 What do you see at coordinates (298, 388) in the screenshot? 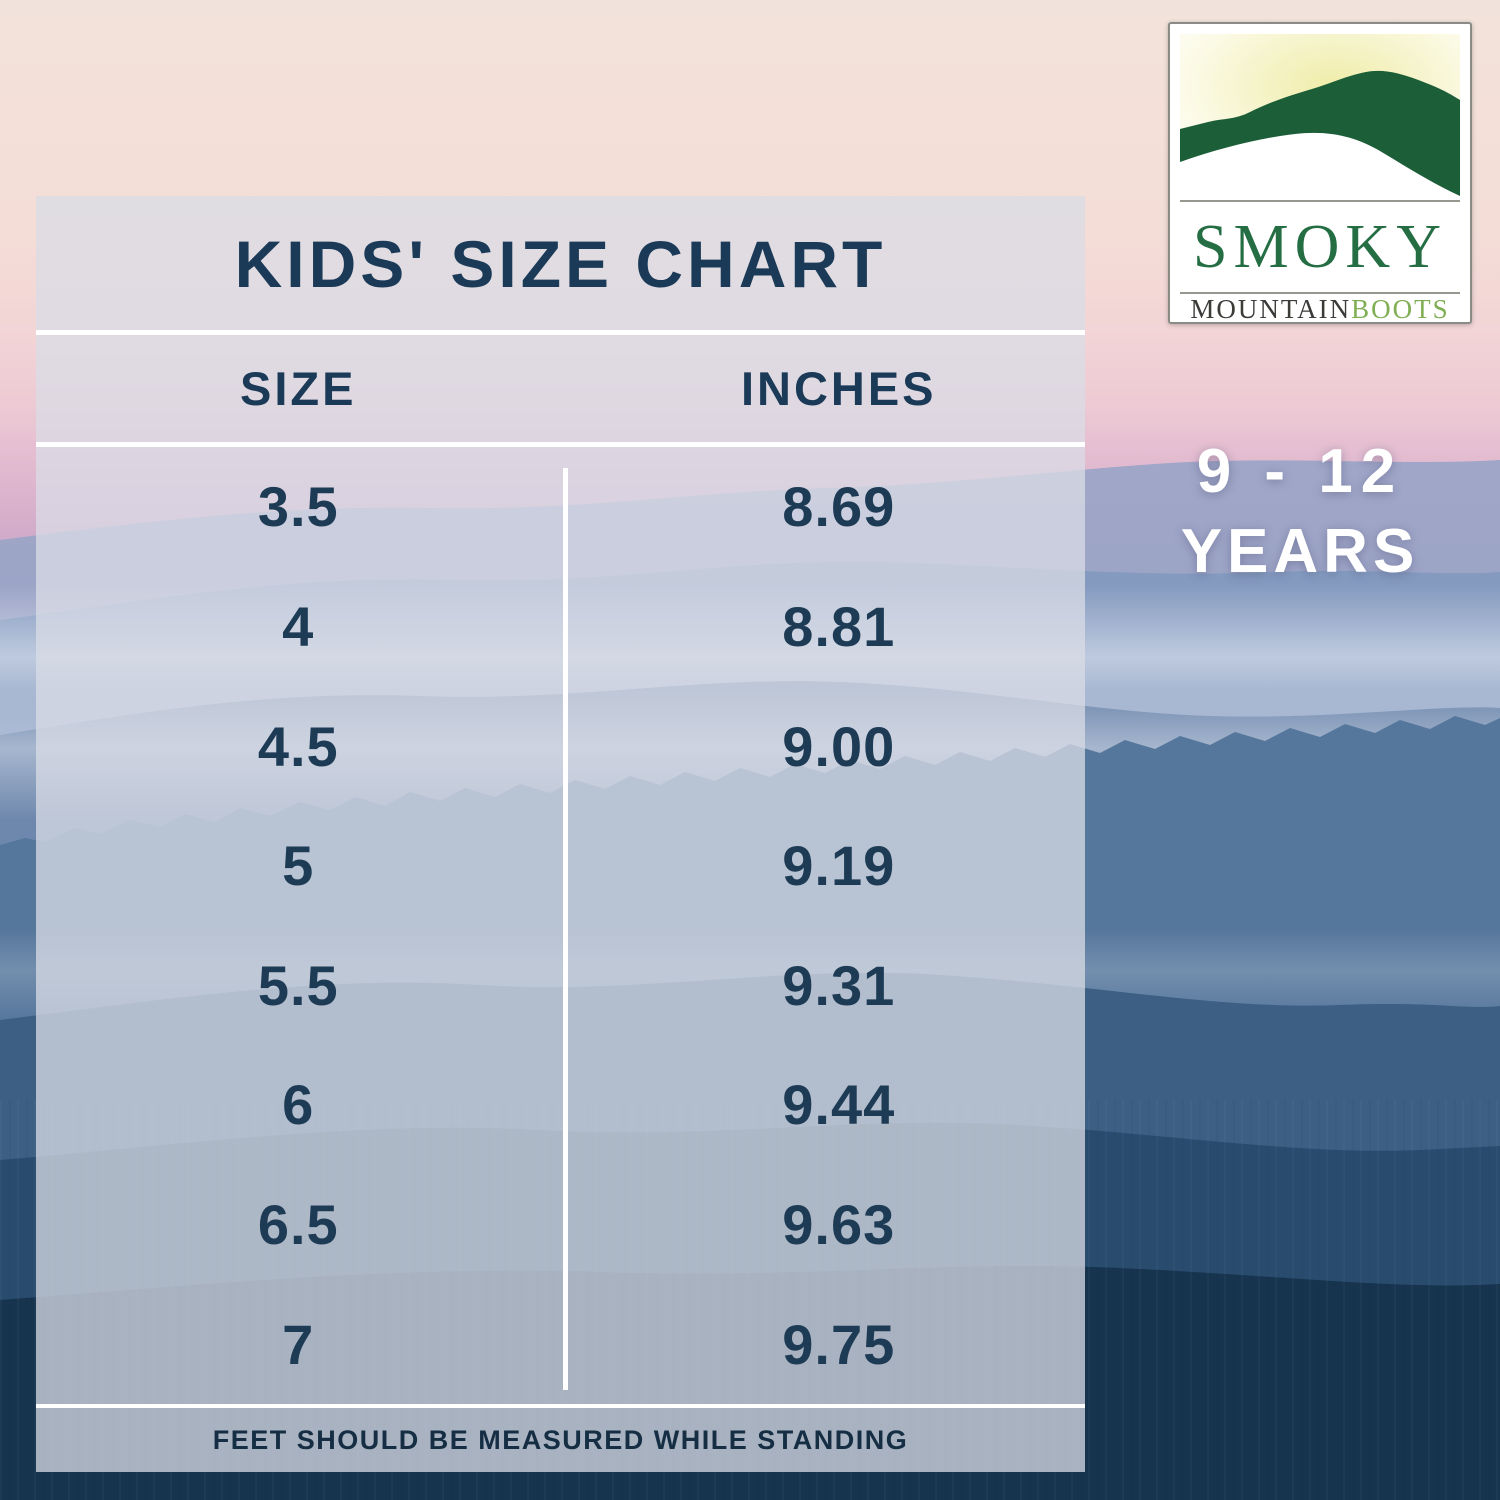
I see `column-header-size: SIZE` at bounding box center [298, 388].